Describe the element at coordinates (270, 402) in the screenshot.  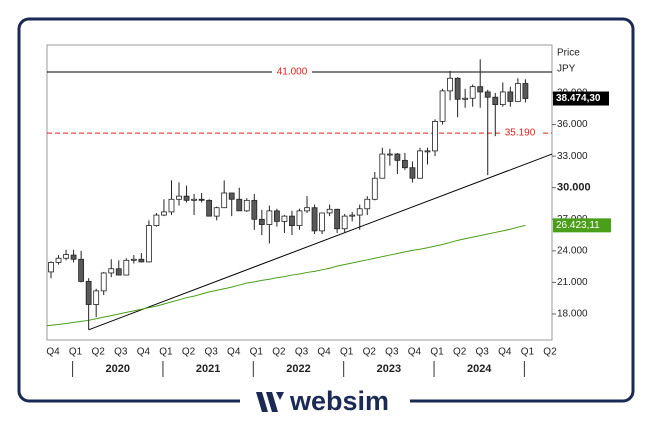
I see `logo-icon` at that location.